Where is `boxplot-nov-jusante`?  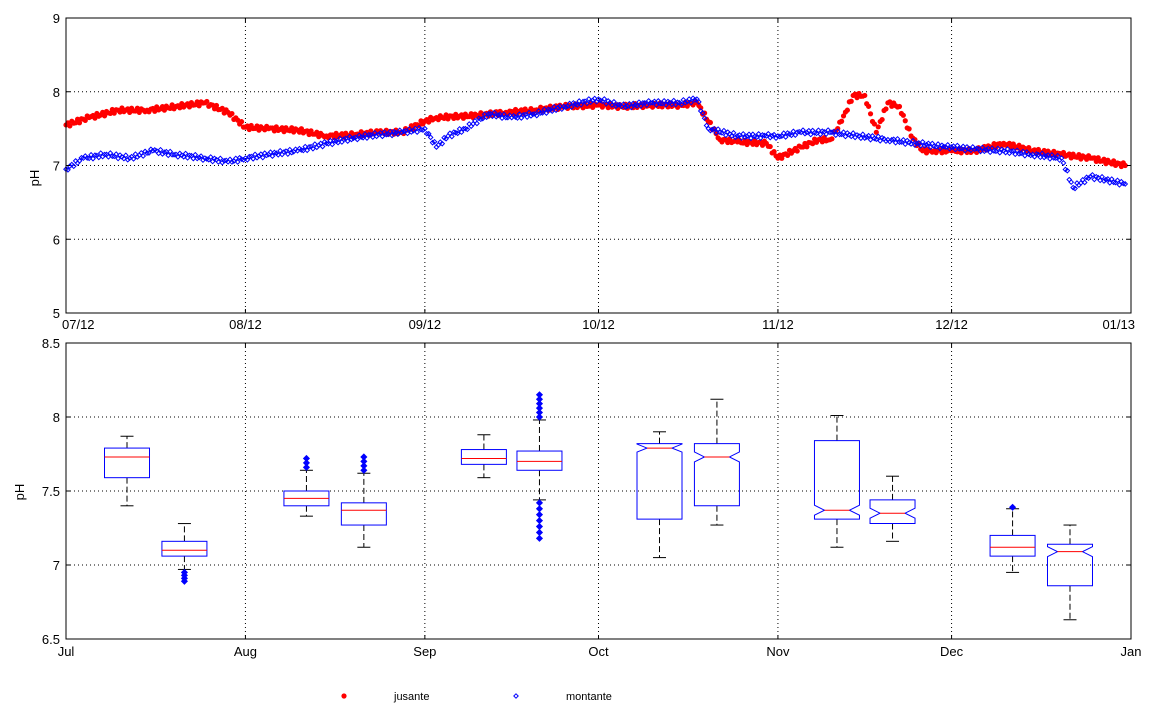 boxplot-nov-jusante is located at coordinates (836, 481).